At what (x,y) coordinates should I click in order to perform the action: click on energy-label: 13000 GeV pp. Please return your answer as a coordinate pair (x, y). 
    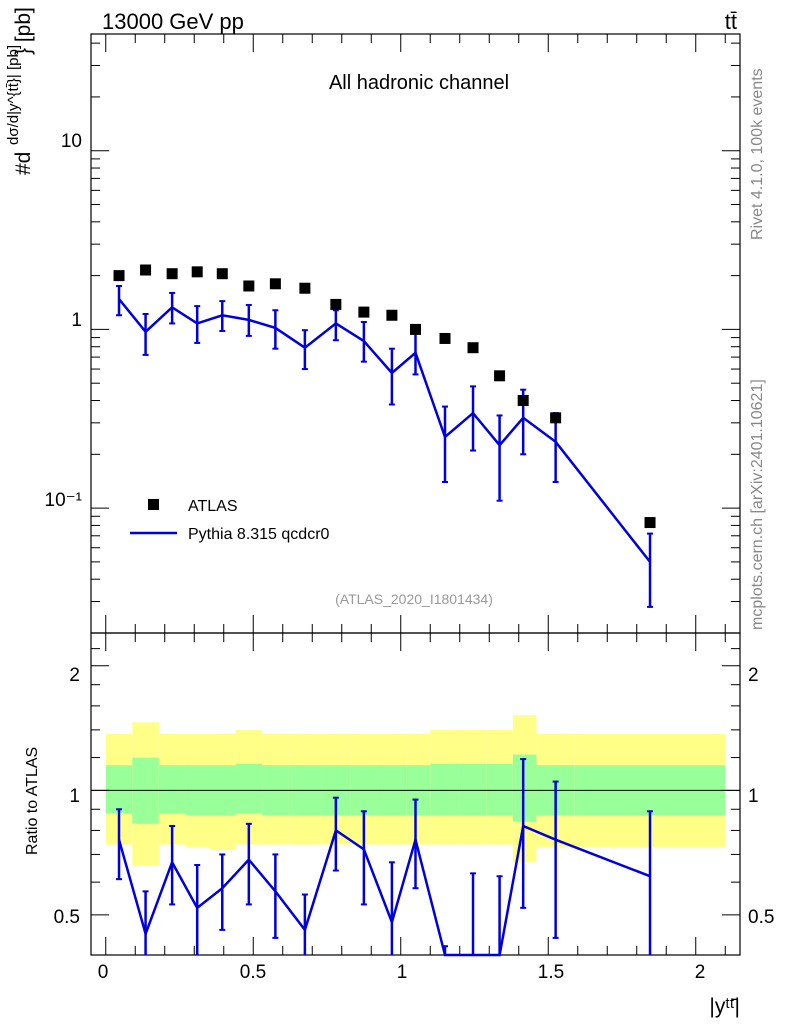
    Looking at the image, I should click on (173, 21).